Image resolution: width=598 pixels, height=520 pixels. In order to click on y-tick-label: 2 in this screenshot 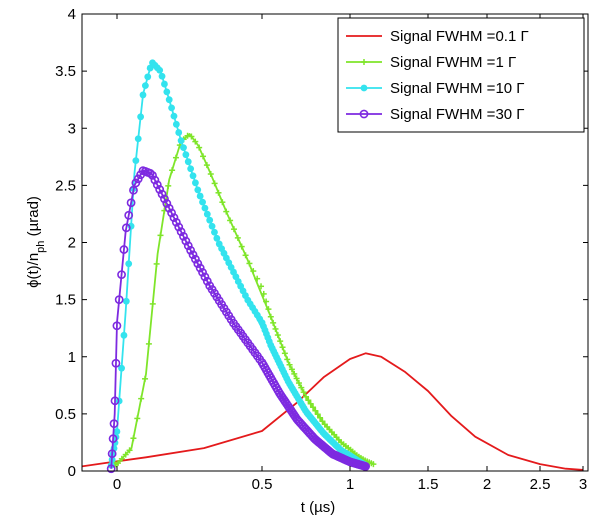, I will do `click(72, 243)`.